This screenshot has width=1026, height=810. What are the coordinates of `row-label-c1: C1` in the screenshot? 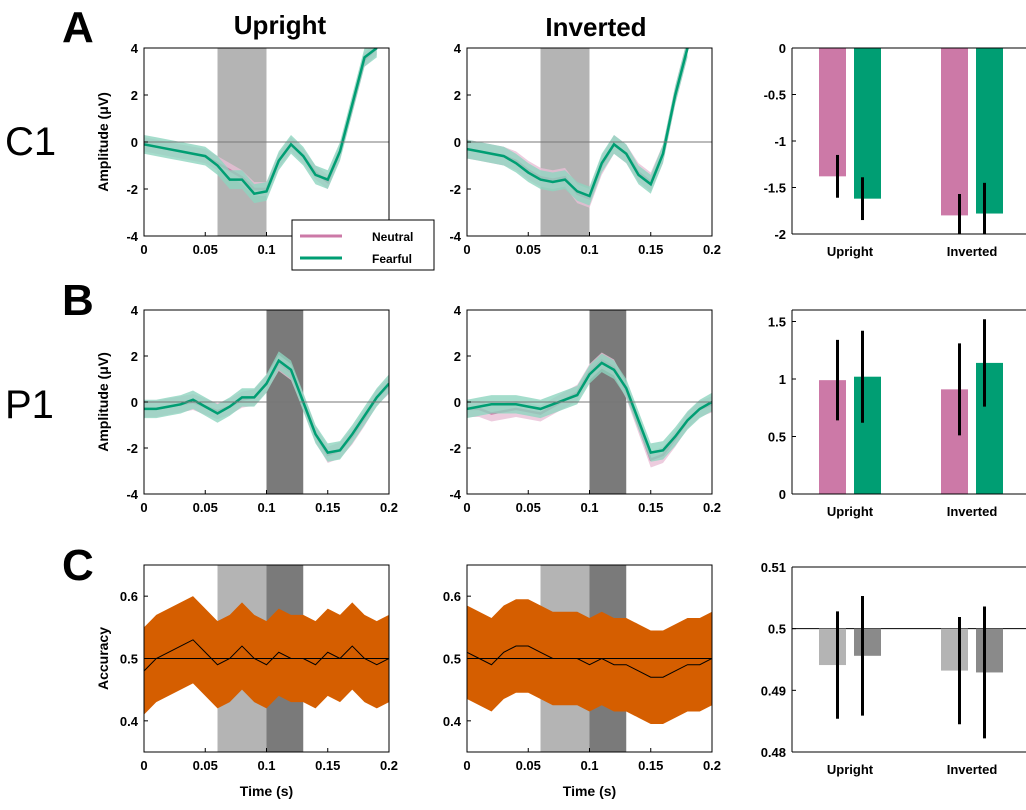 It's located at (30, 142).